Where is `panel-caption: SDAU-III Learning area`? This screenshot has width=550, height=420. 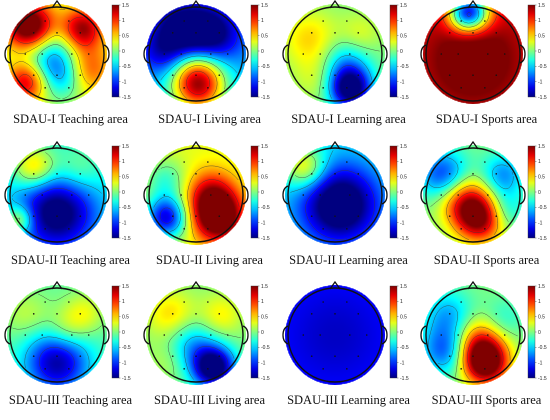
panel-caption: SDAU-III Learning area is located at coordinates (348, 400).